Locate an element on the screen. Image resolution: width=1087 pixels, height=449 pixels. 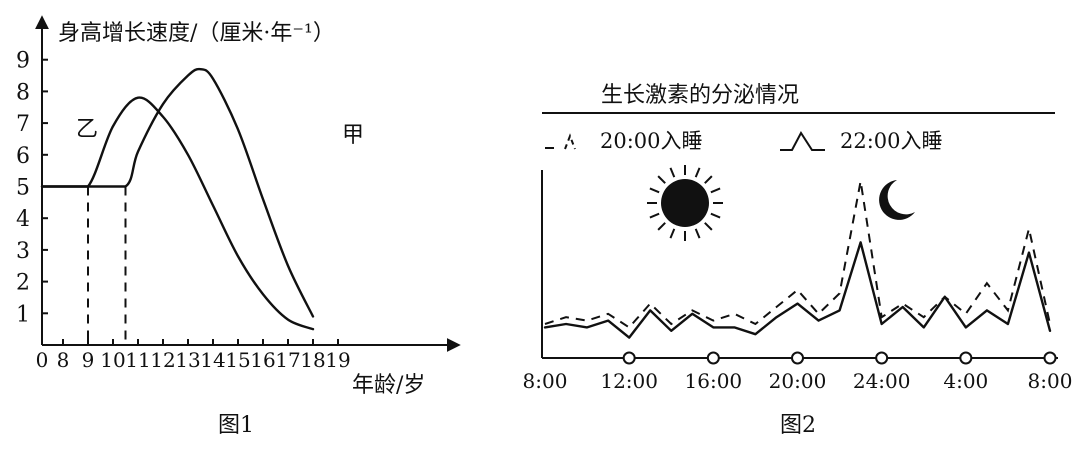
legend-swatch-dashed is located at coordinates (560, 141).